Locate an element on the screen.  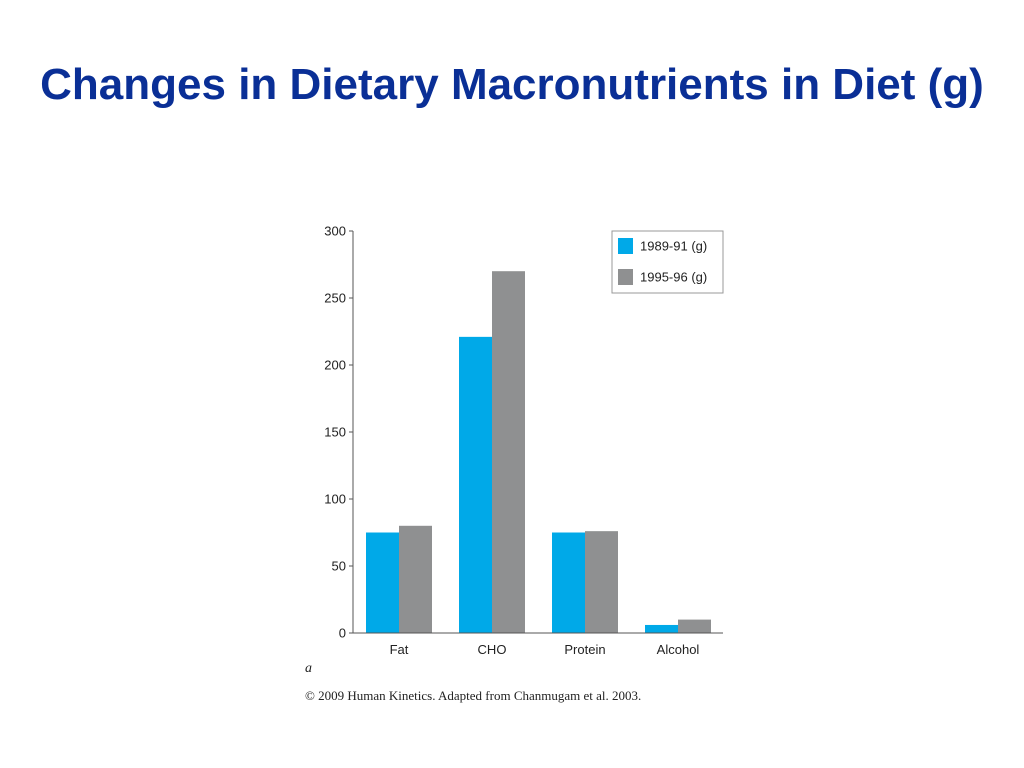
y-axis-ticks: 0 50 100 150 200 250 300 is located at coordinates (338, 432).